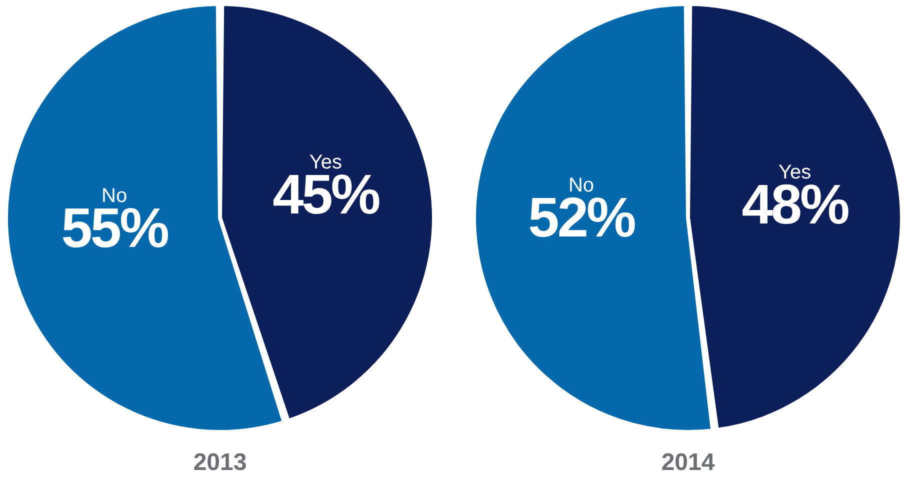 This screenshot has height=479, width=903. Describe the element at coordinates (688, 462) in the screenshot. I see `text: 2014` at that location.